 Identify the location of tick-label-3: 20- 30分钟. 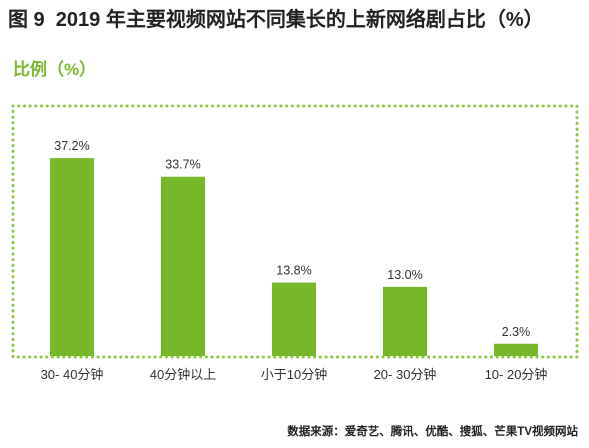
(405, 374).